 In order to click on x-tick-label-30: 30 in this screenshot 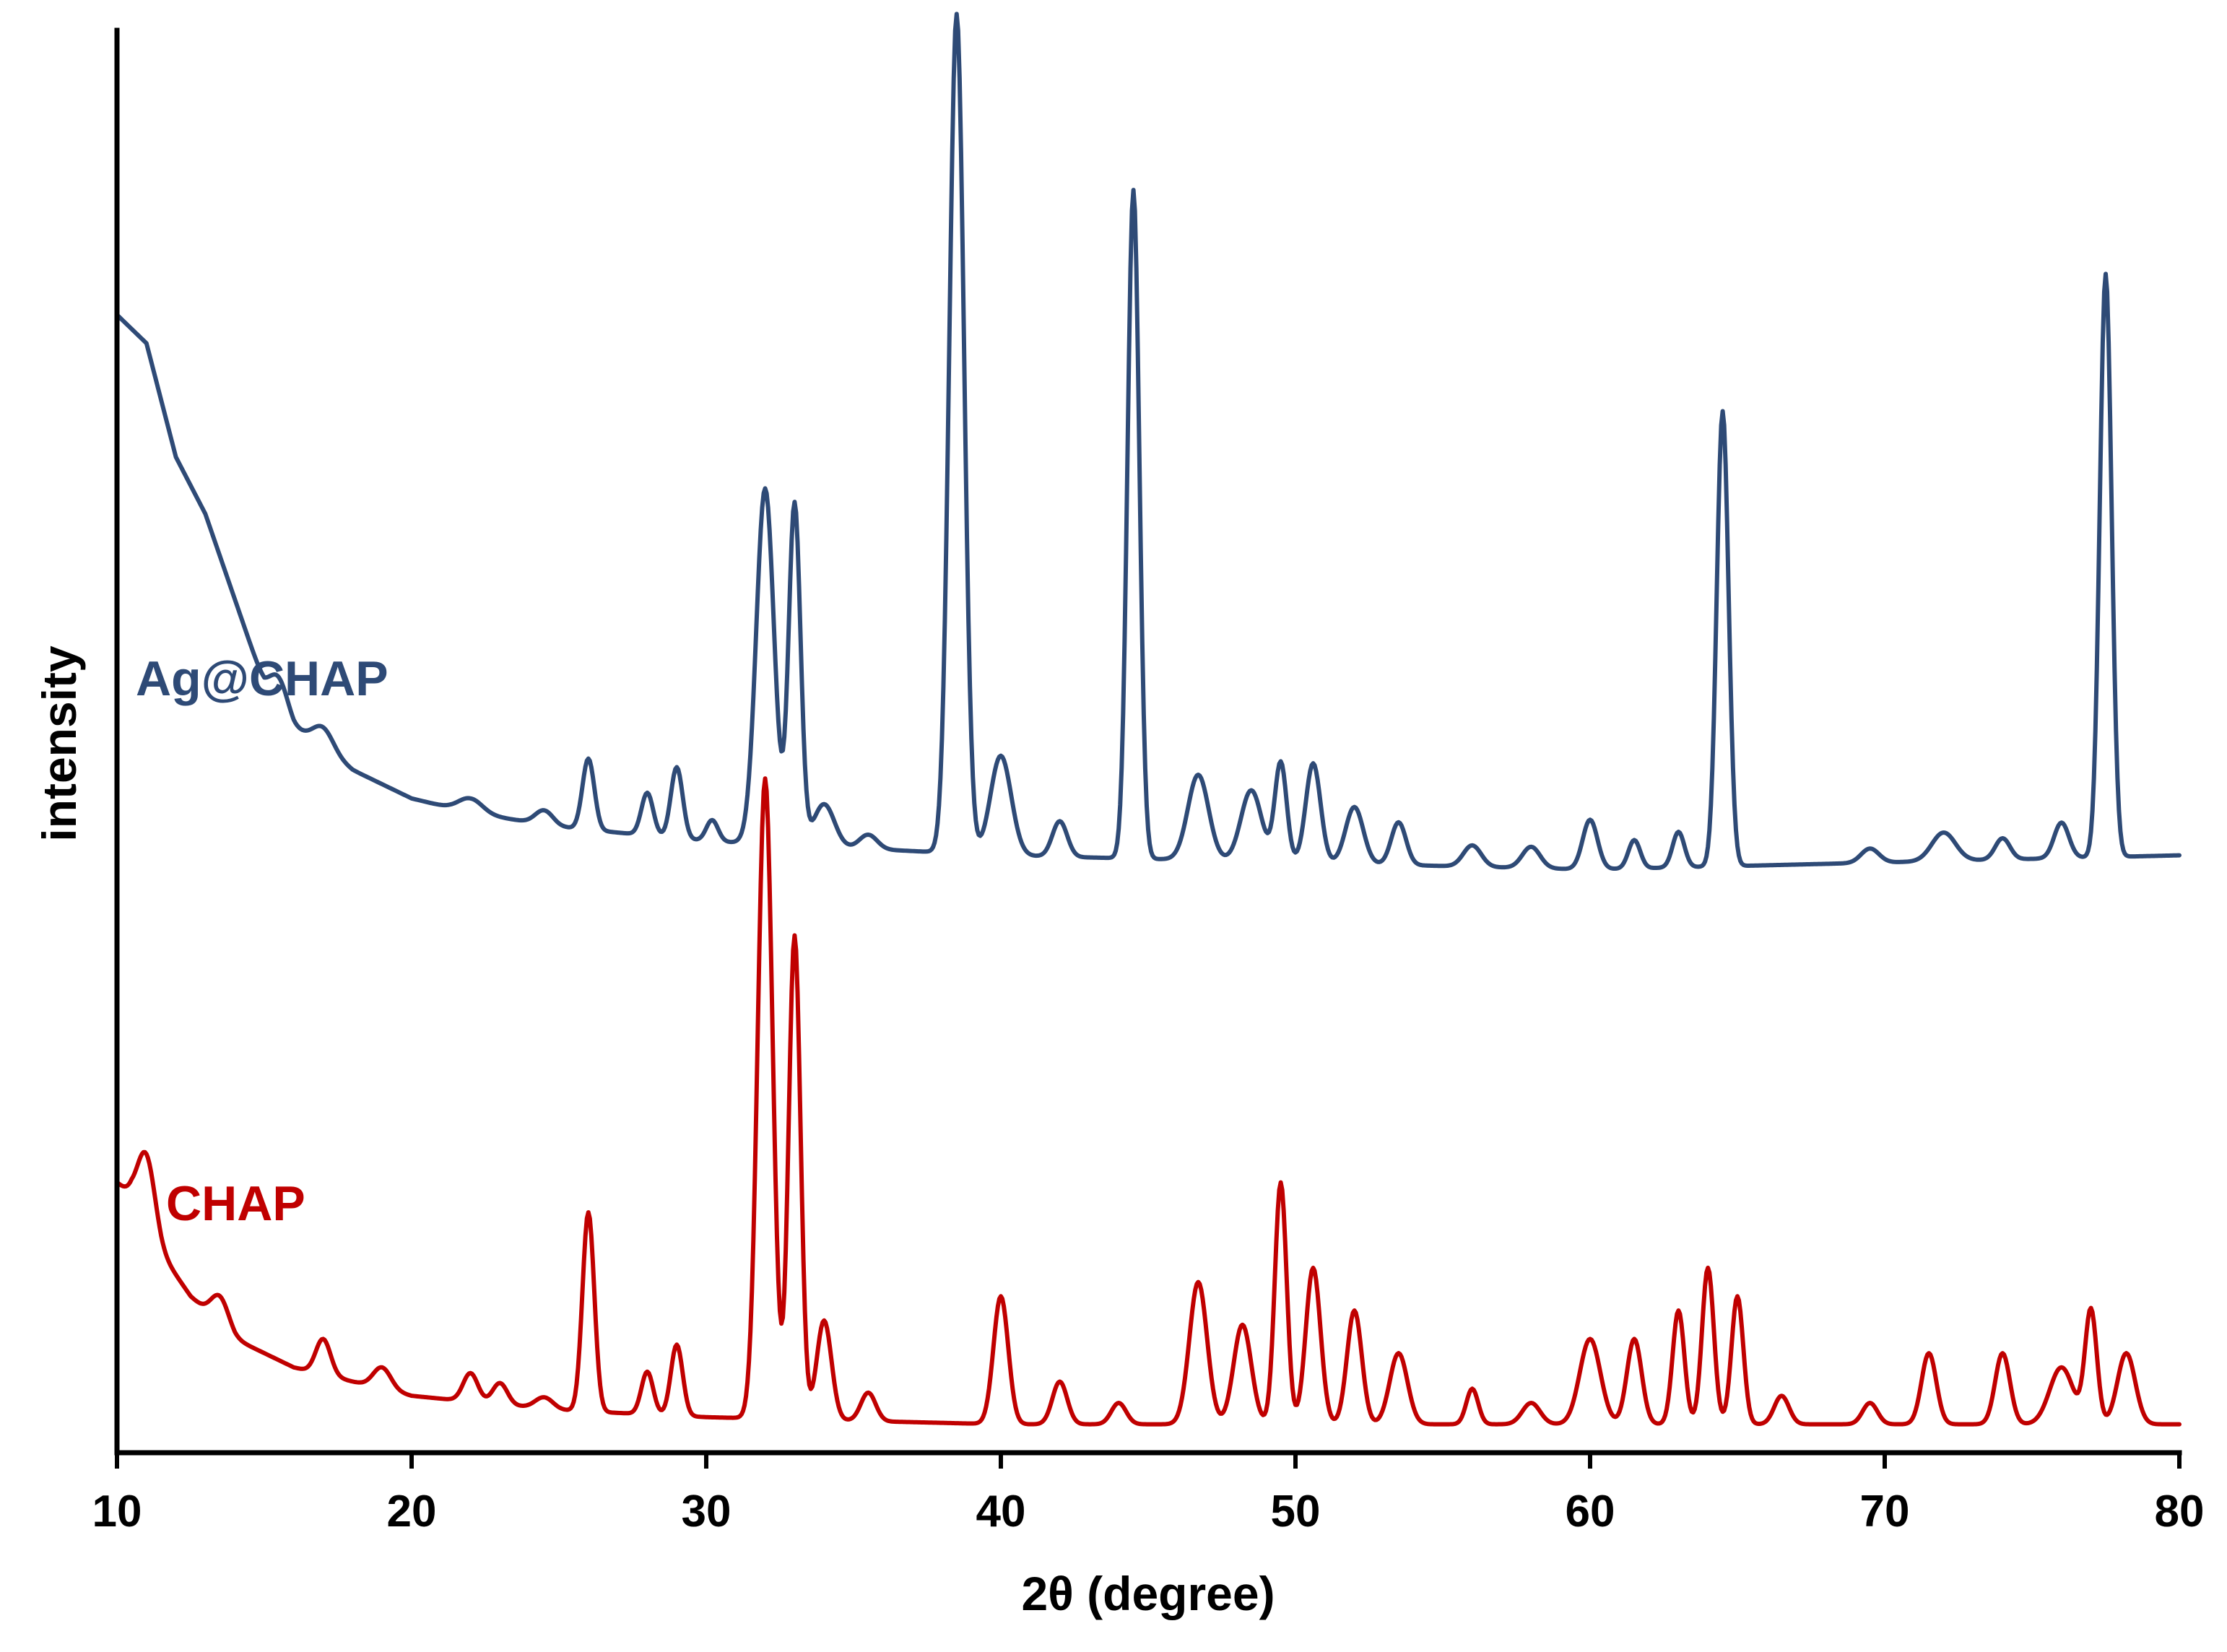, I will do `click(707, 1511)`.